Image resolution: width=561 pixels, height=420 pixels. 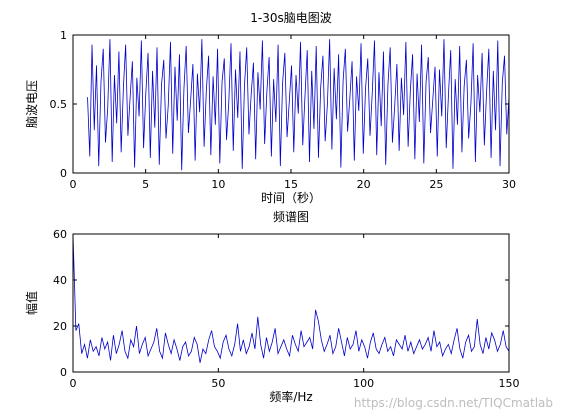 What do you see at coordinates (32, 104) in the screenshot?
I see `eeg-y-axis-label: 脑波电压` at bounding box center [32, 104].